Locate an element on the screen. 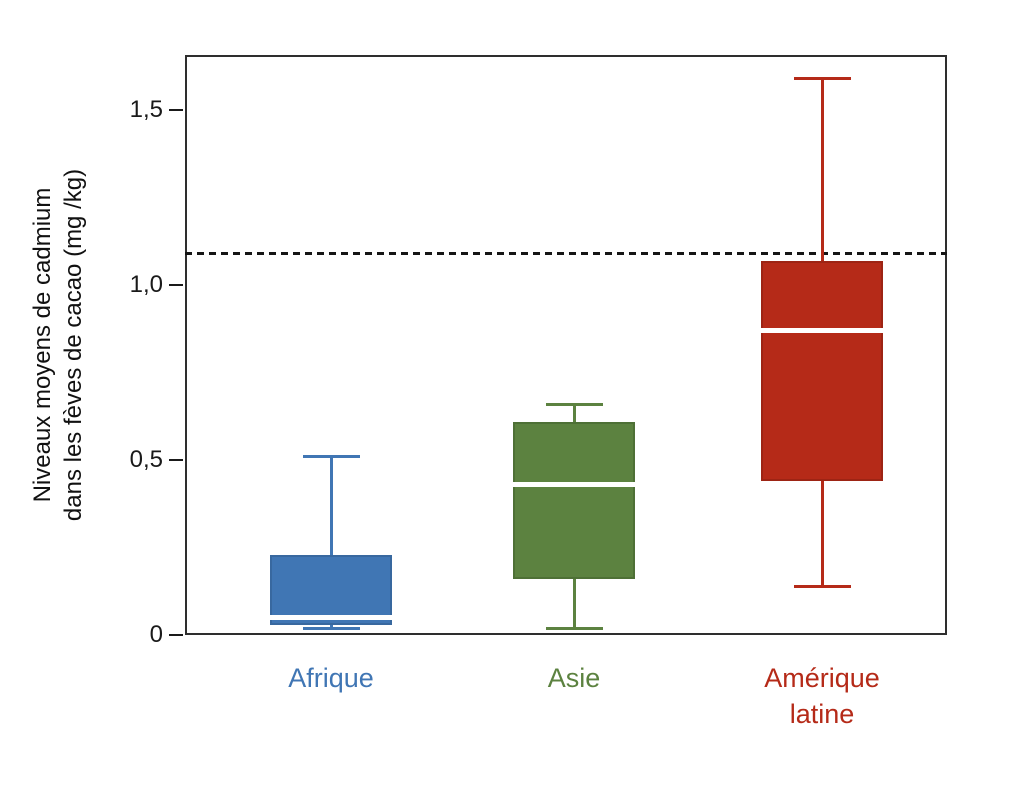  x-axis-label-asie: Asie is located at coordinates (574, 678).